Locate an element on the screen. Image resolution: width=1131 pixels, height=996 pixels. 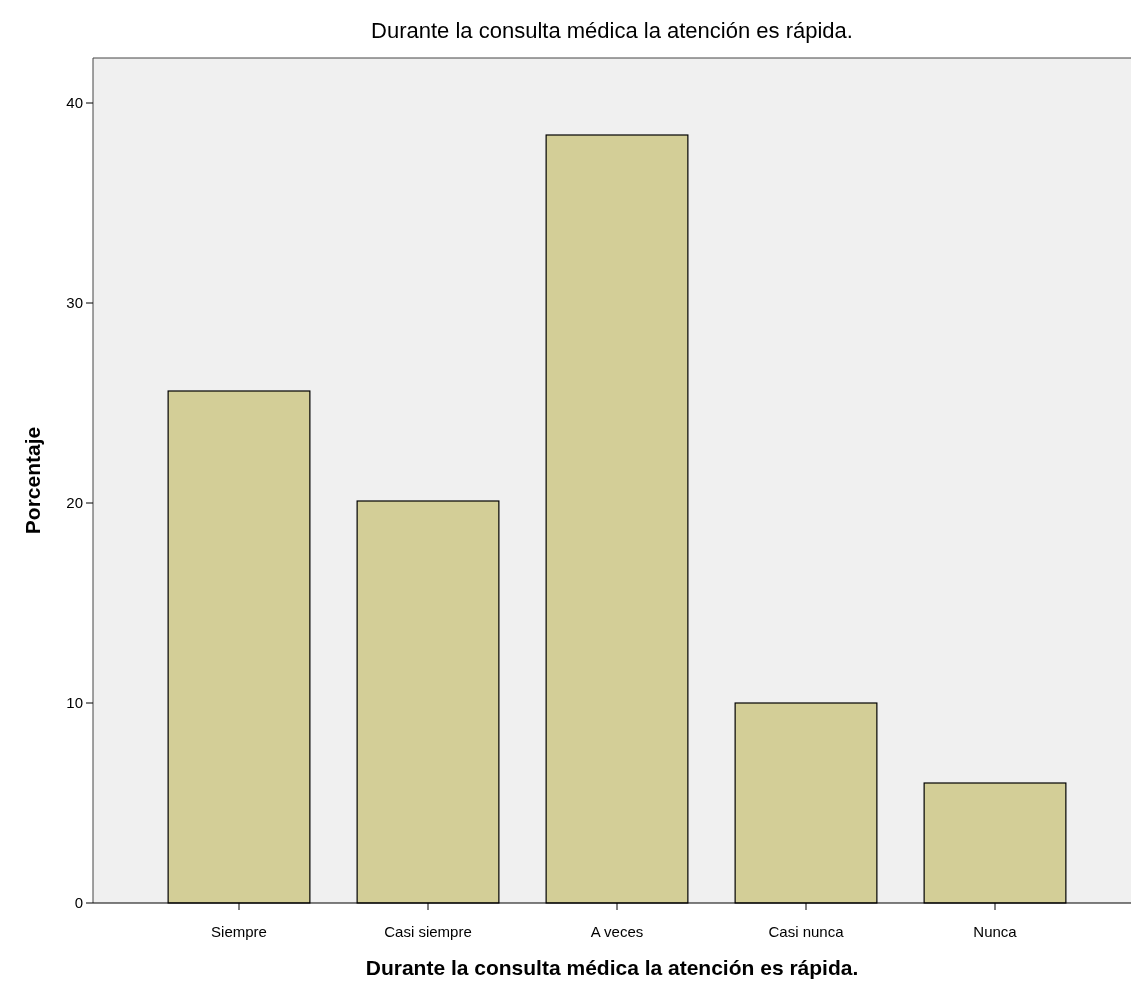
y-tick-label: 40 is located at coordinates (74, 103).